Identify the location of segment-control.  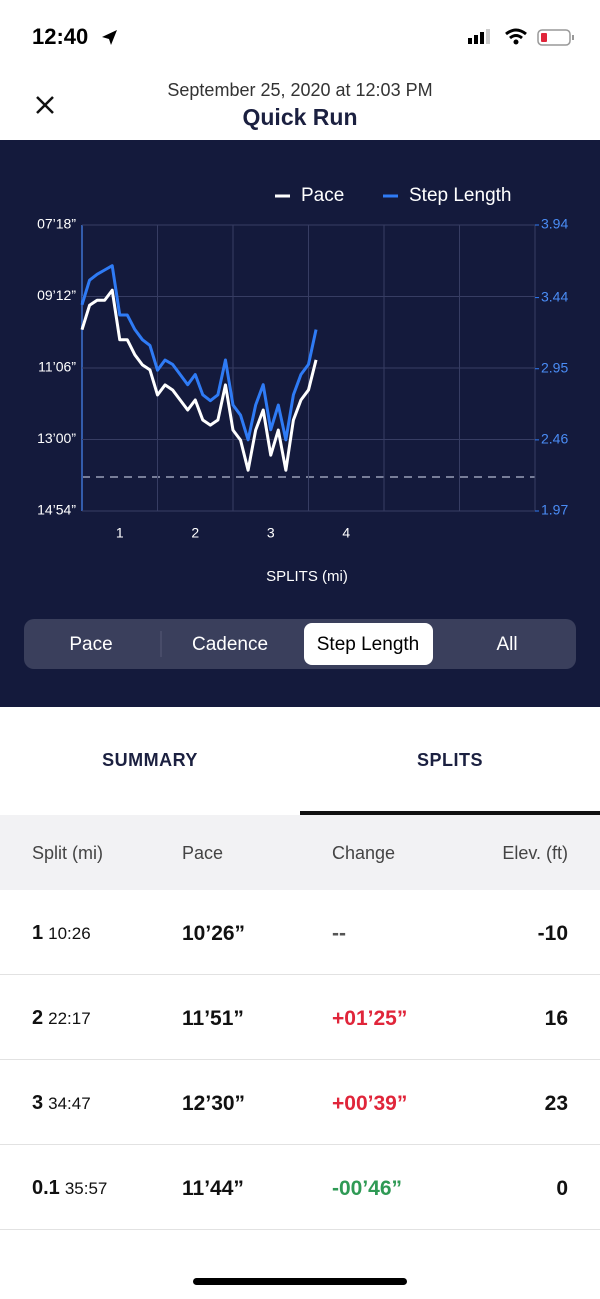
(300, 644).